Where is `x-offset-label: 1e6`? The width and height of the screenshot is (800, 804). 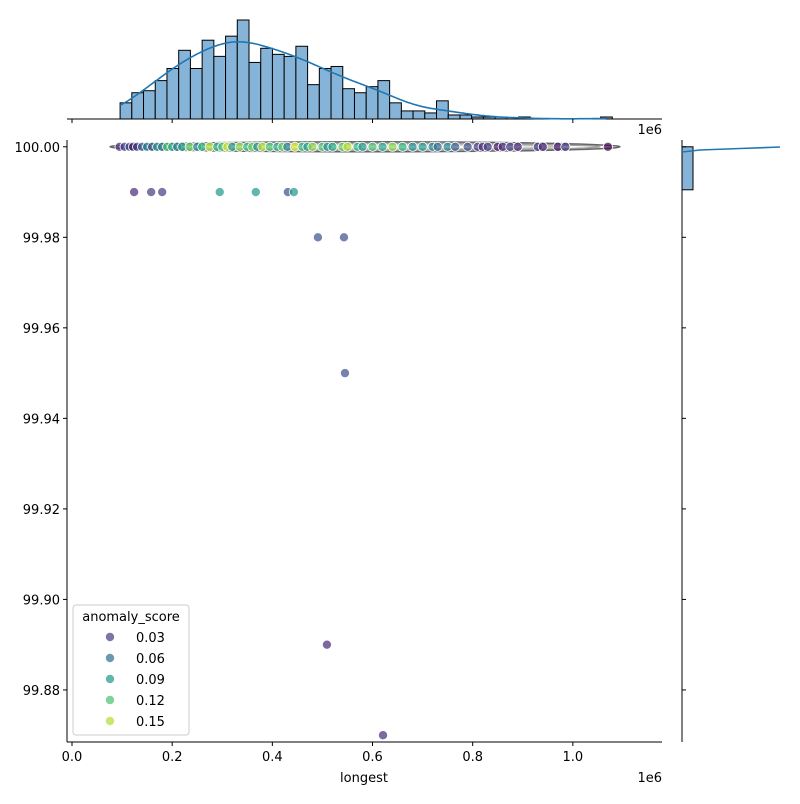 x-offset-label: 1e6 is located at coordinates (649, 778).